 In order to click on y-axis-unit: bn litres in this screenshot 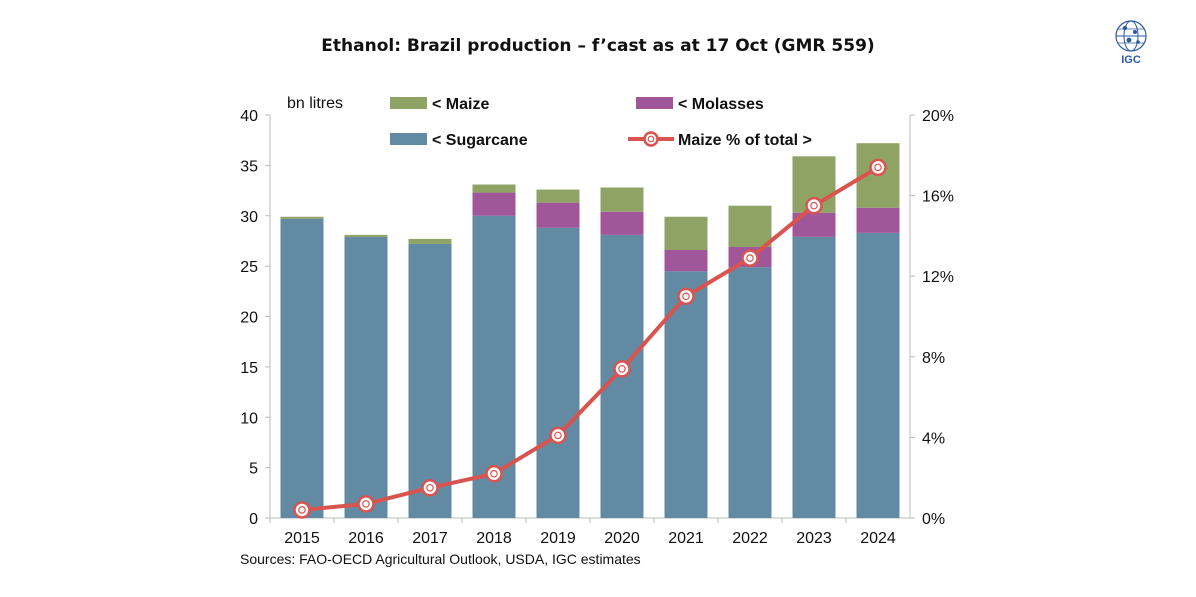, I will do `click(315, 103)`.